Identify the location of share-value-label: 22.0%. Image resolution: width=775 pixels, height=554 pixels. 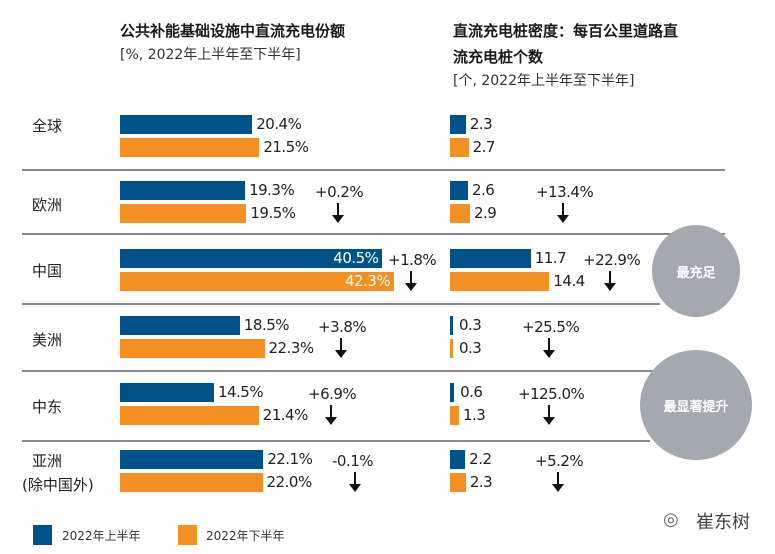
(289, 482).